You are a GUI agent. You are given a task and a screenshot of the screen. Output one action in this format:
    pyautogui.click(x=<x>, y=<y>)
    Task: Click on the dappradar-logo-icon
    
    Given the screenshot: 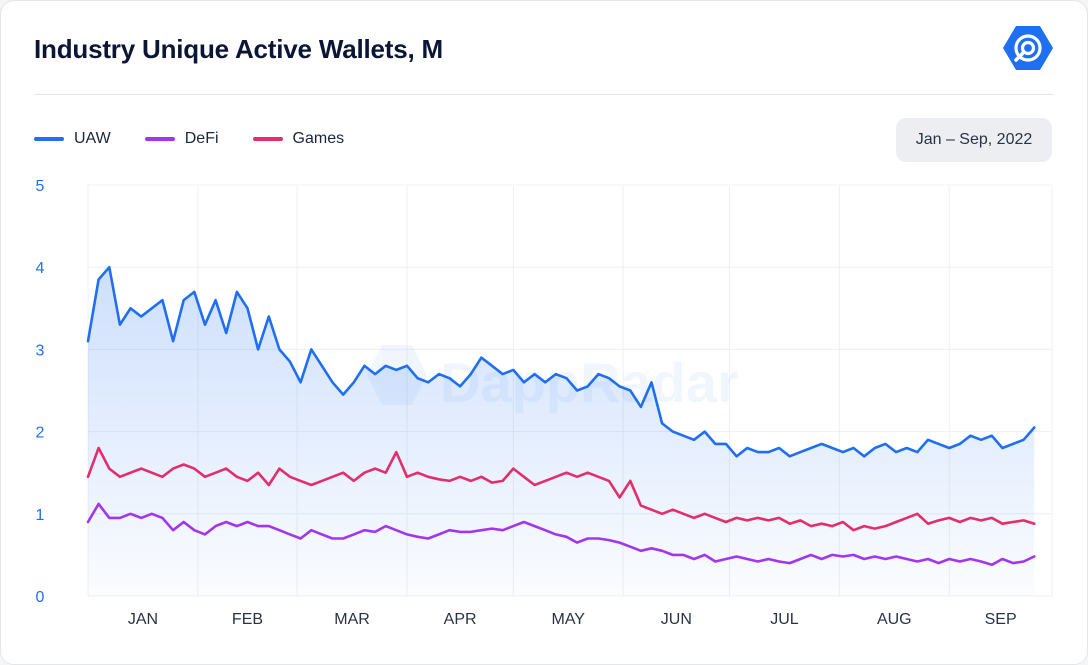 What is the action you would take?
    pyautogui.click(x=1028, y=48)
    